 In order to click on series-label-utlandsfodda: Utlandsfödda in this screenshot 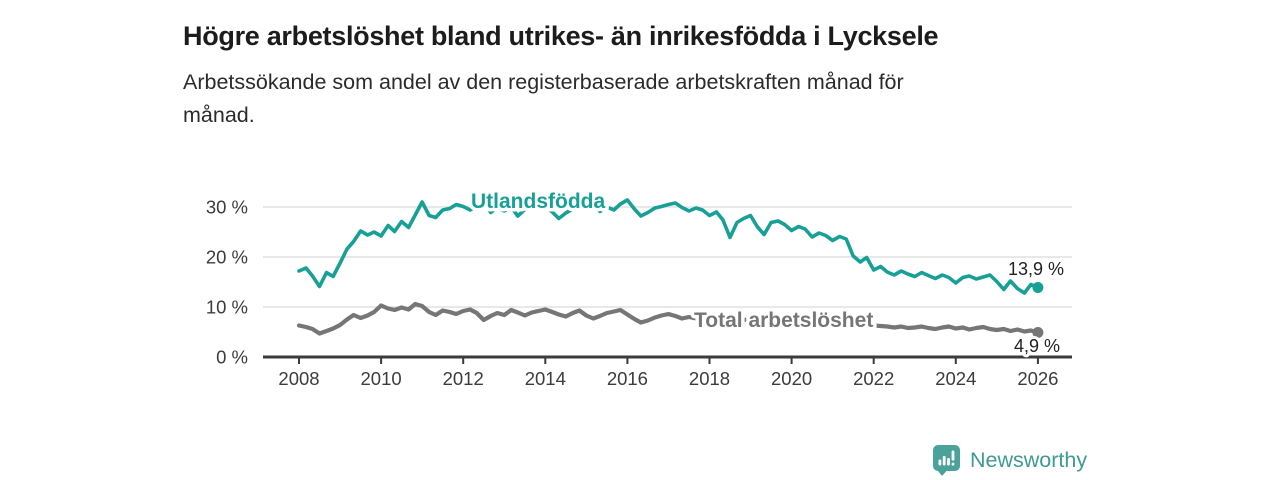, I will do `click(538, 201)`.